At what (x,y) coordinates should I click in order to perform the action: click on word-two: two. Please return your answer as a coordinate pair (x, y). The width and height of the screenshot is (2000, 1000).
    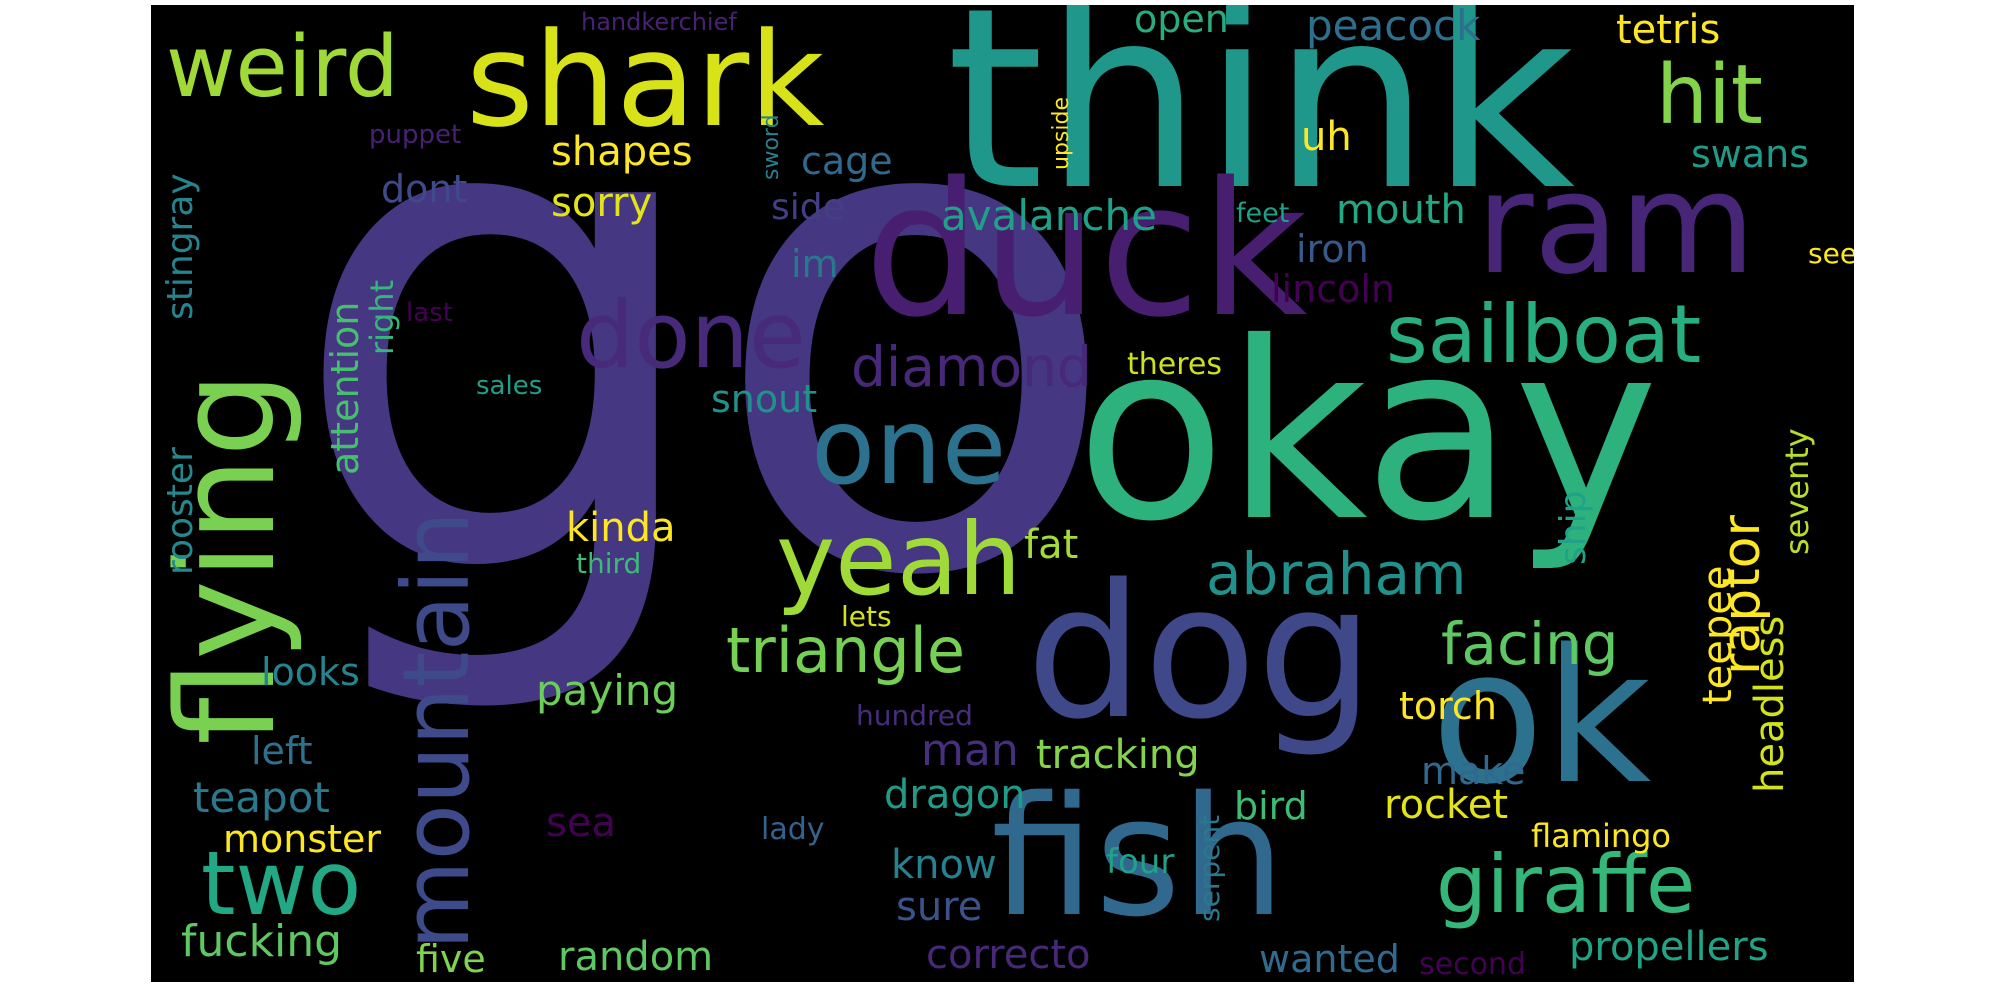
    Looking at the image, I should click on (281, 883).